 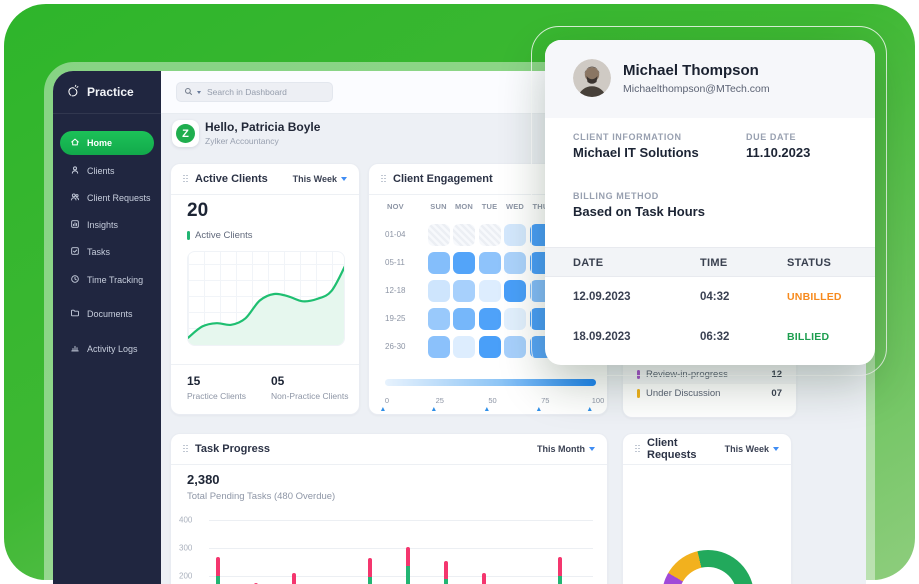 I want to click on scale-tick: 75, so click(x=543, y=400).